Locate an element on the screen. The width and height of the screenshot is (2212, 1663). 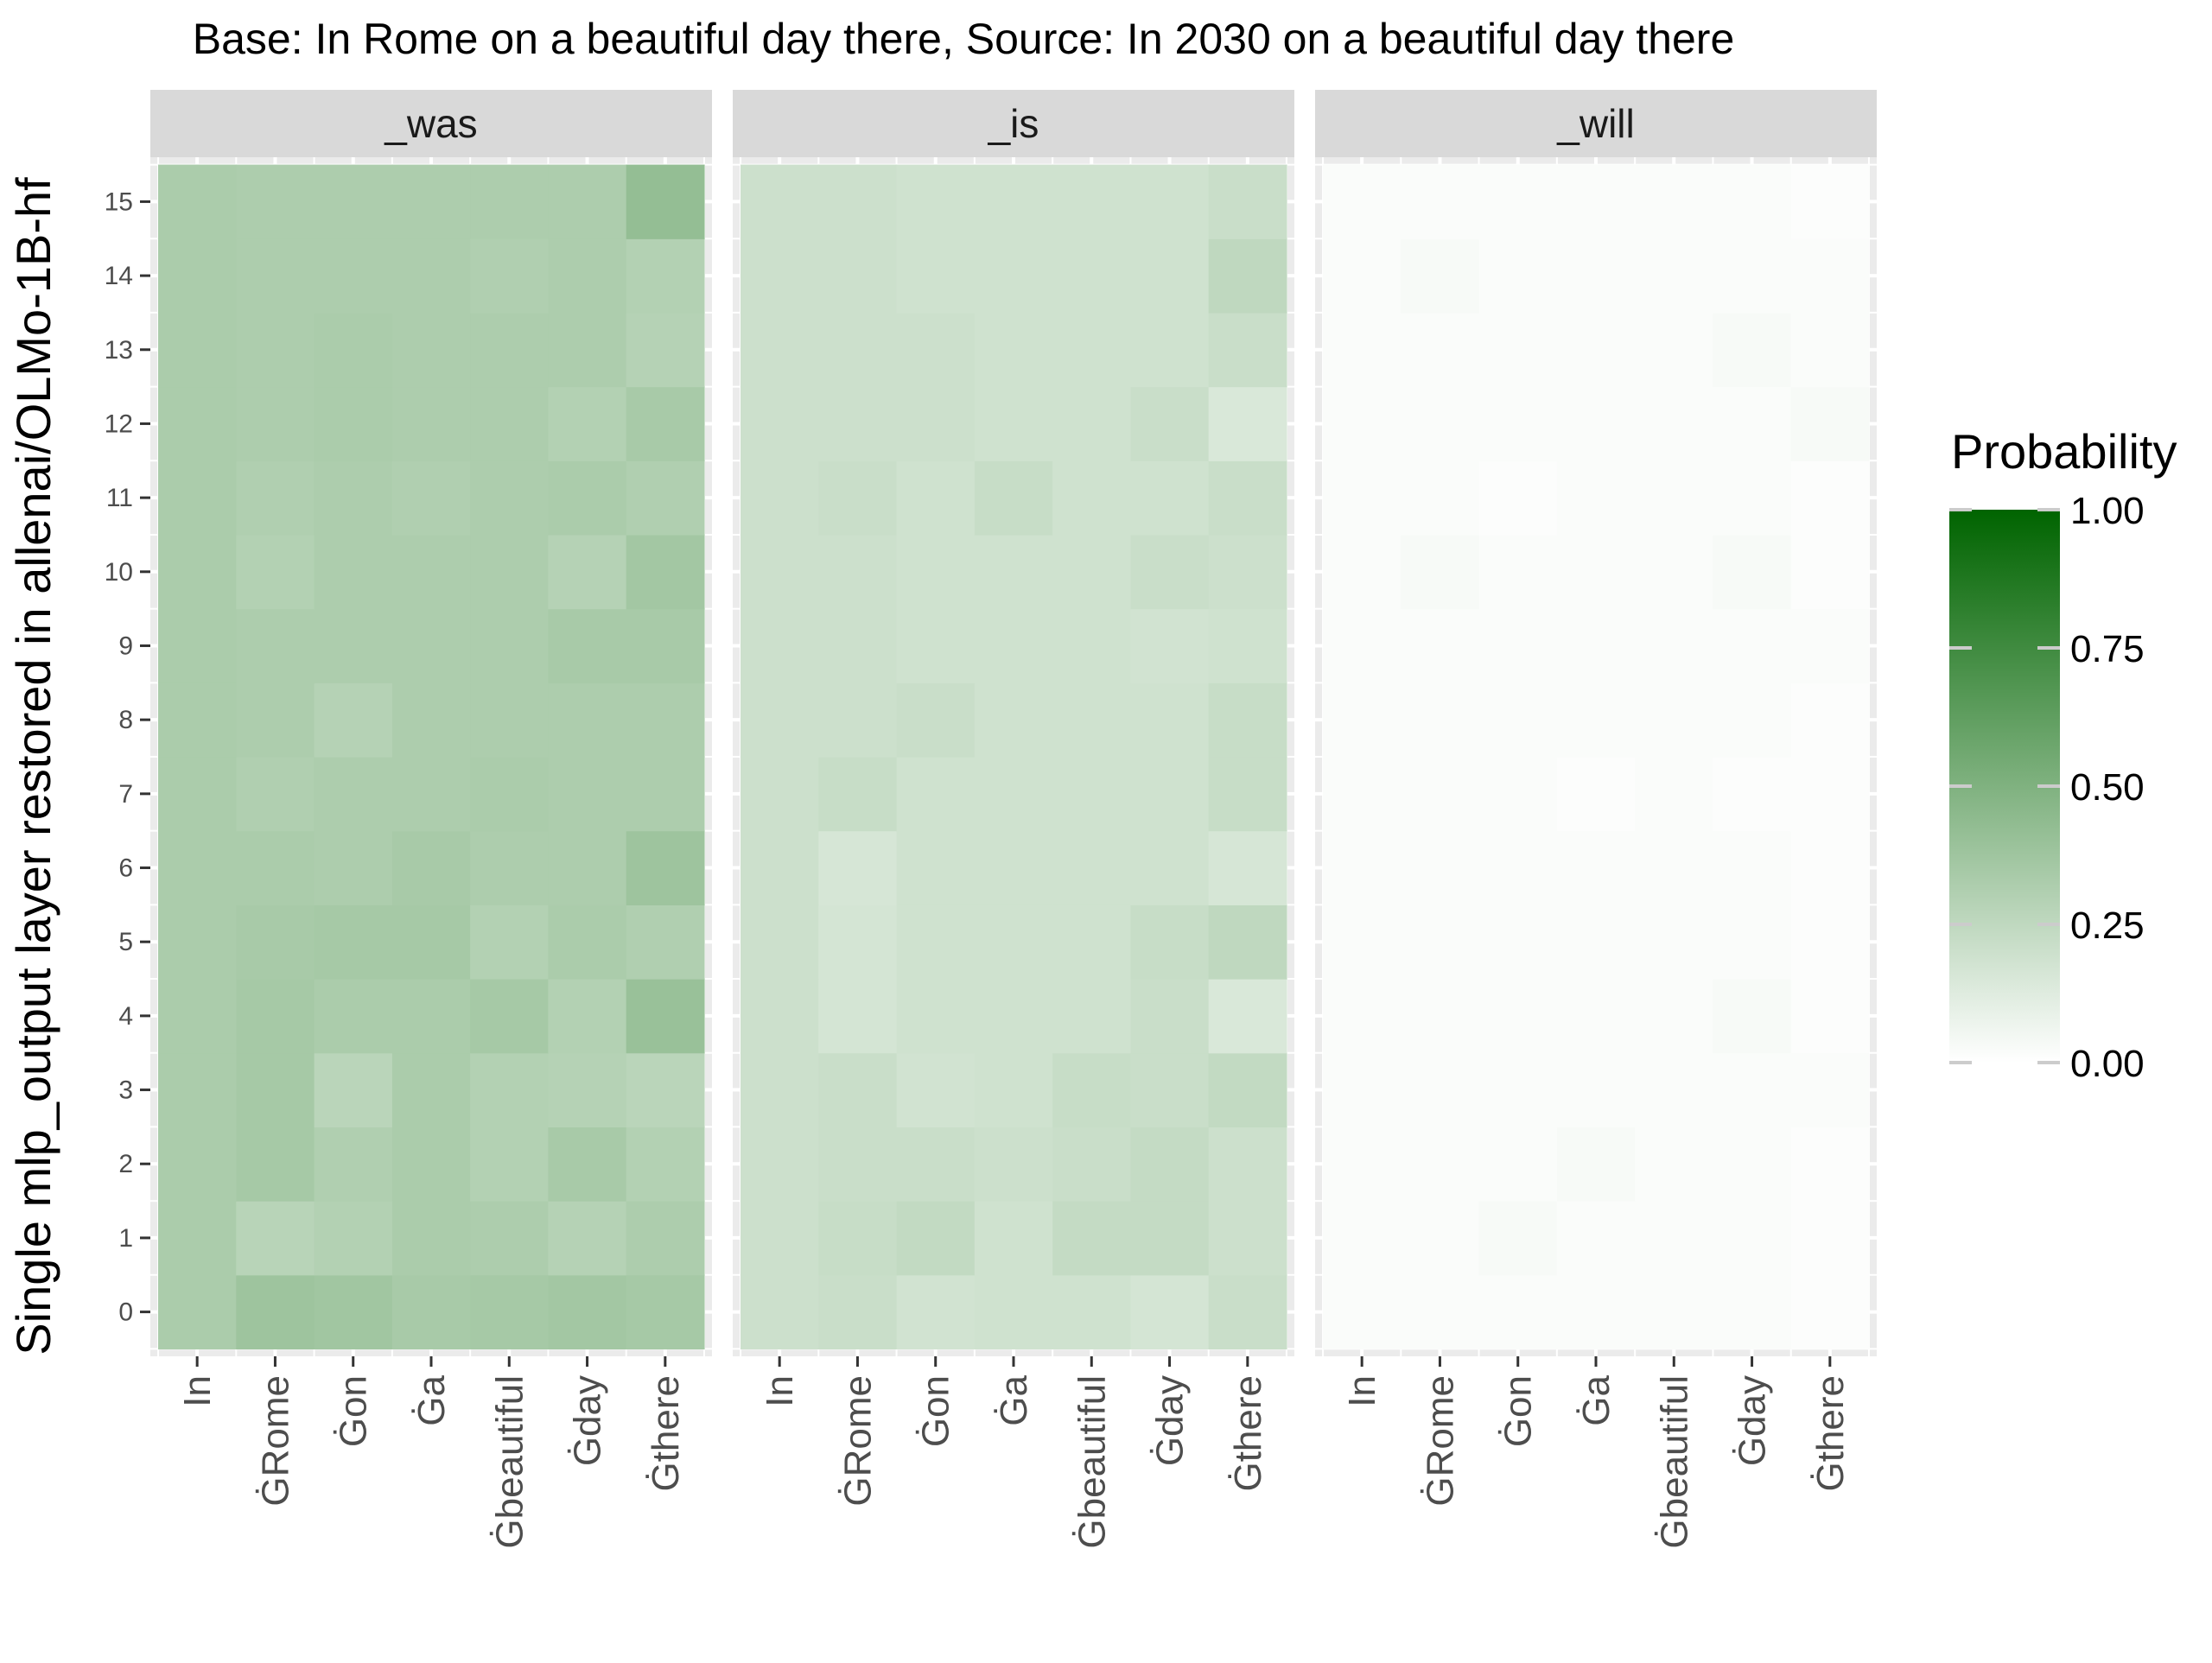
y-tick-label: 13 is located at coordinates (119, 351).